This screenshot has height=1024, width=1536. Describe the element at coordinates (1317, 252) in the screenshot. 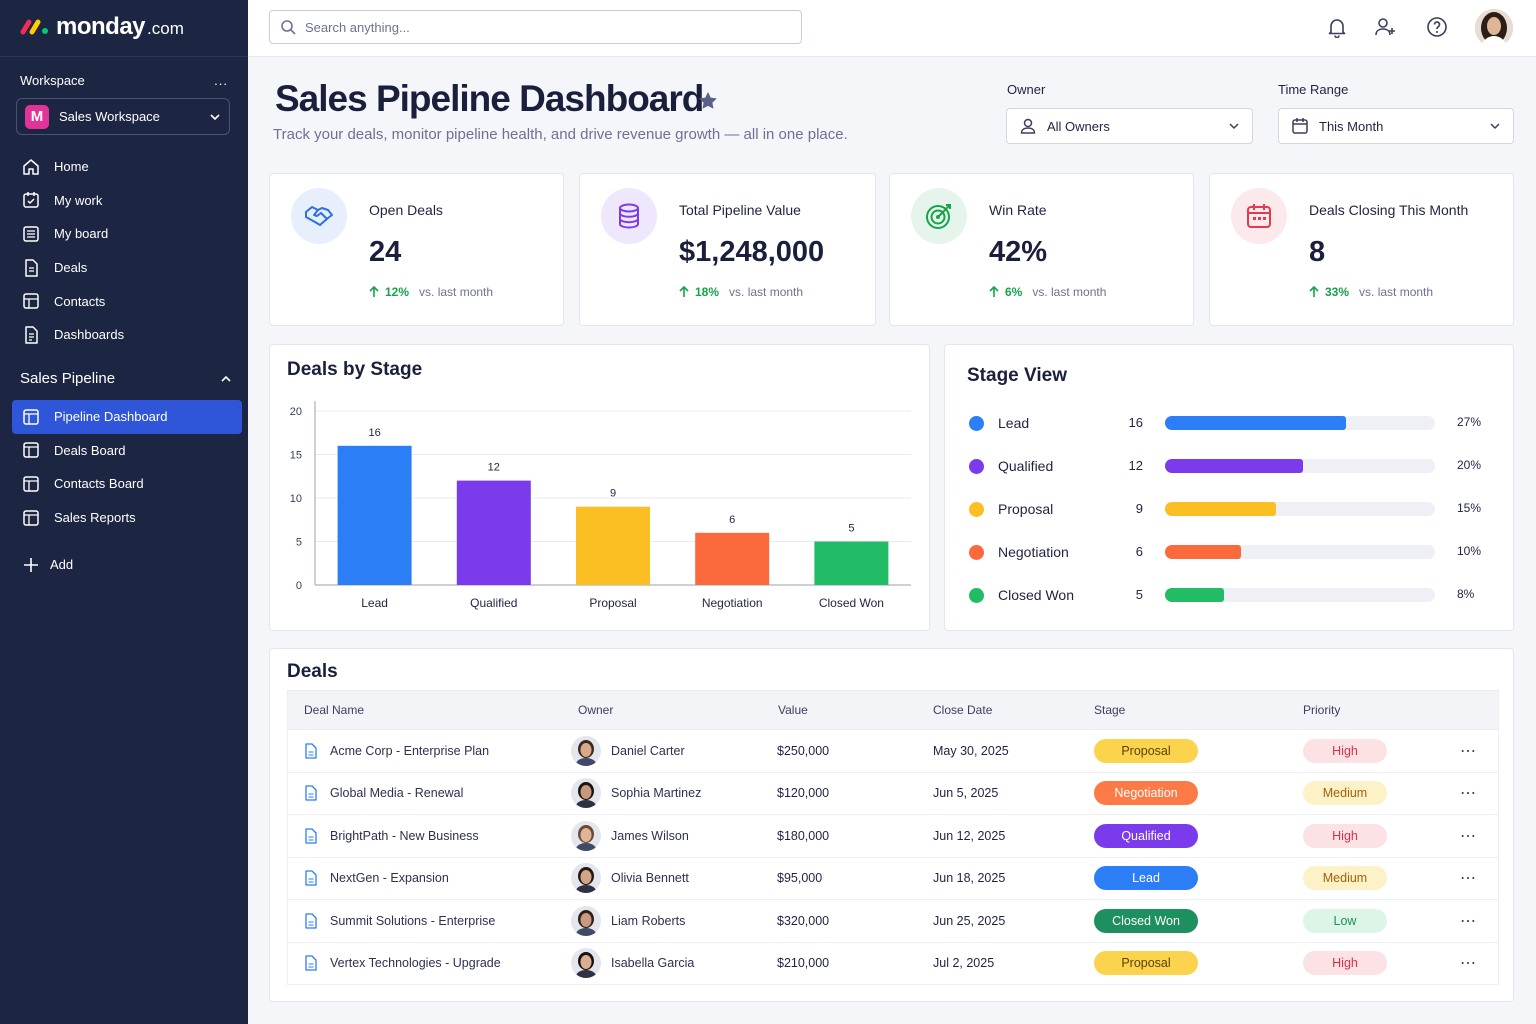

I see `kpi-value: 8` at that location.